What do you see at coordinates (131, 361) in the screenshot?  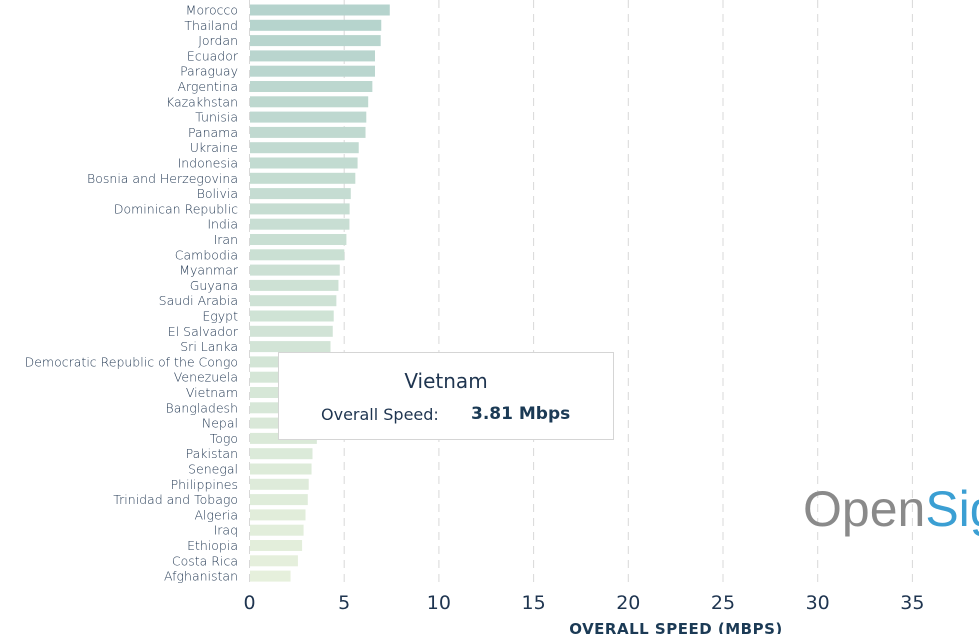 I see `category-label: Democratic Republic of the Congo` at bounding box center [131, 361].